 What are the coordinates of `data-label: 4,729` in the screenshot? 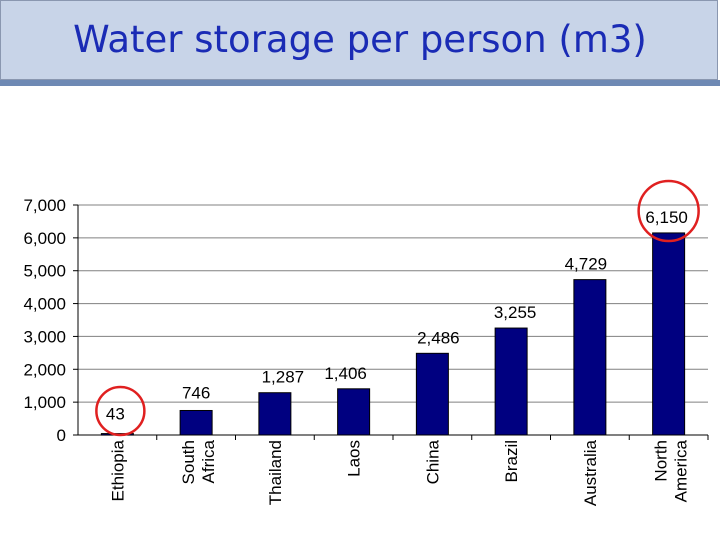 It's located at (586, 264).